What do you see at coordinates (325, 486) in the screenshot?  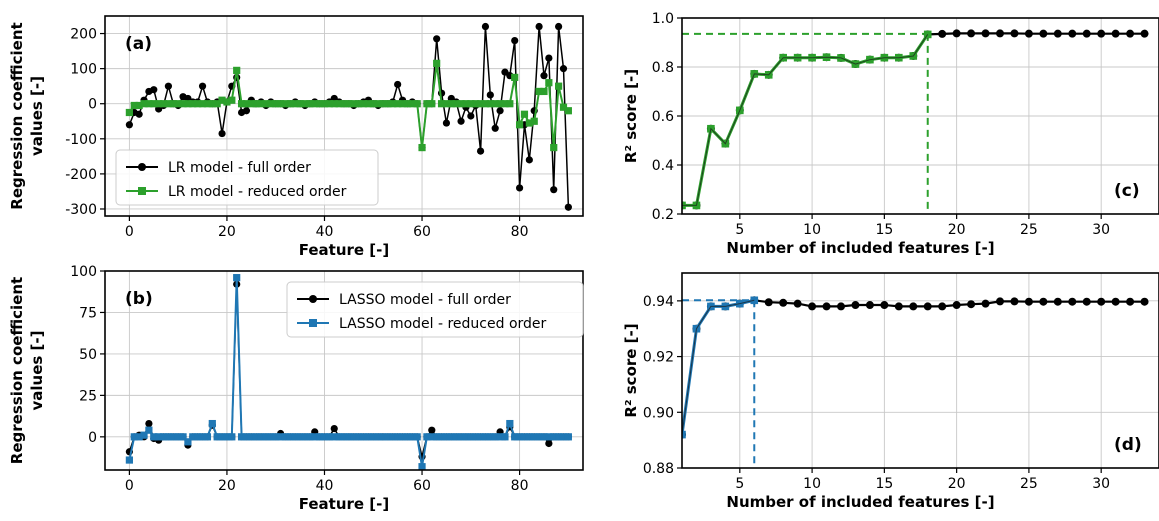 I see `x-tick-label: 40` at bounding box center [325, 486].